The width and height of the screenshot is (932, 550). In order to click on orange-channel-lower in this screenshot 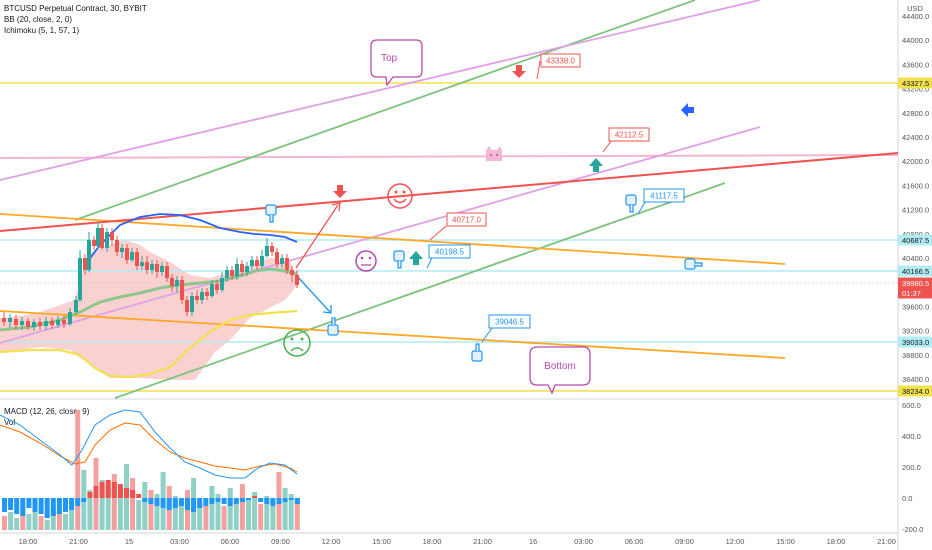, I will do `click(393, 334)`.